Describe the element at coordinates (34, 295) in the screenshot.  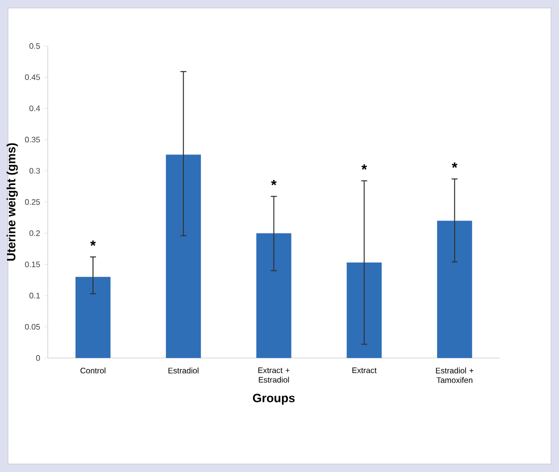
I see `y-tick-label: 0.1` at that location.